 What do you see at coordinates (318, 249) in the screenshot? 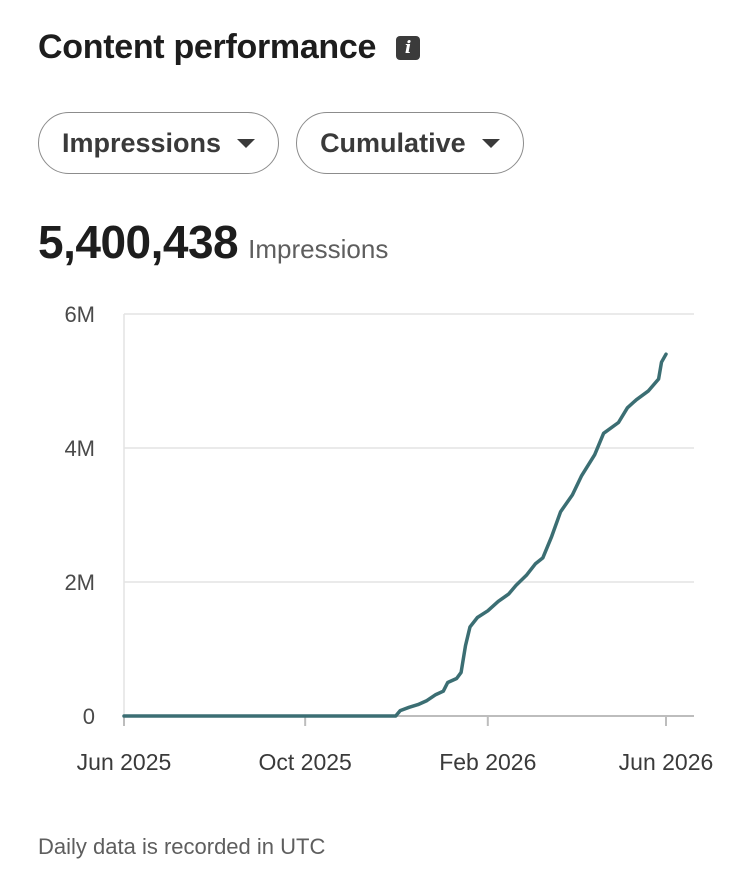
I see `total-impressions-unit: Impressions` at bounding box center [318, 249].